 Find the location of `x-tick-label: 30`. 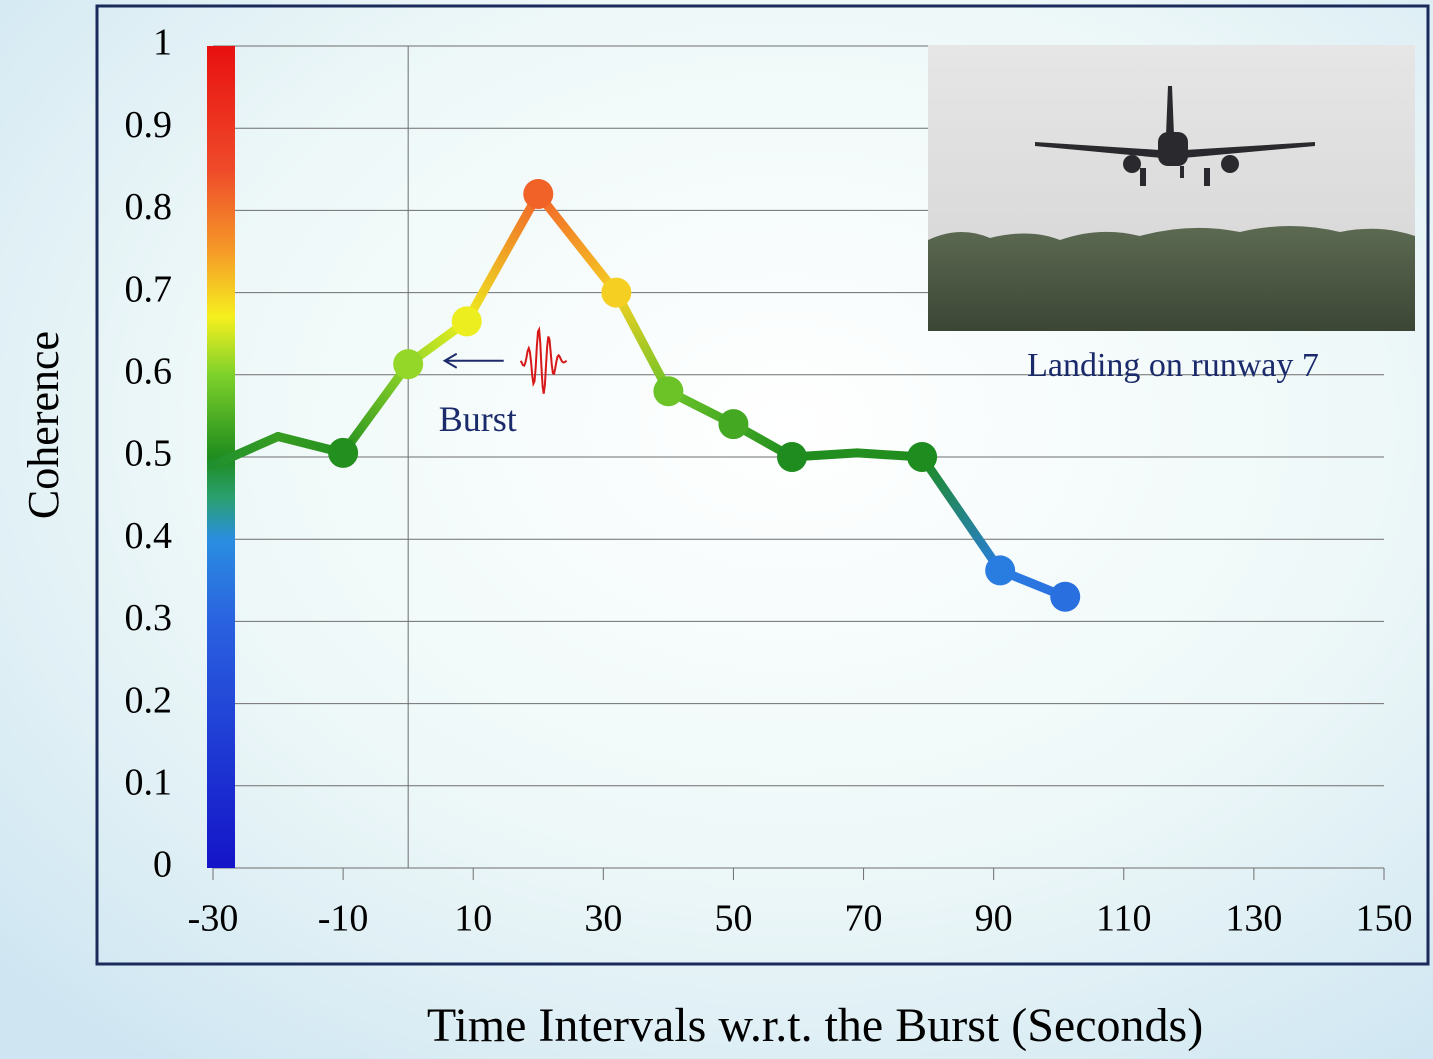

x-tick-label: 30 is located at coordinates (603, 919).